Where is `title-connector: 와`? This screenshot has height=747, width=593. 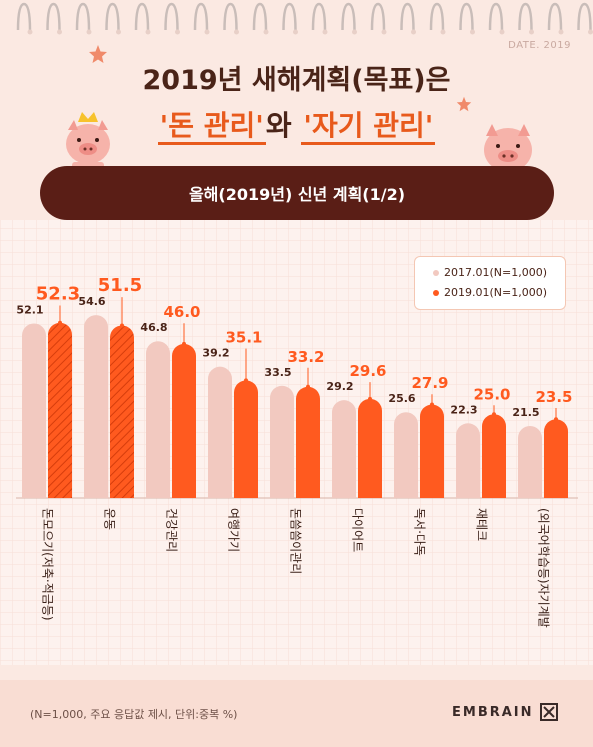
title-connector: 와 is located at coordinates (278, 125).